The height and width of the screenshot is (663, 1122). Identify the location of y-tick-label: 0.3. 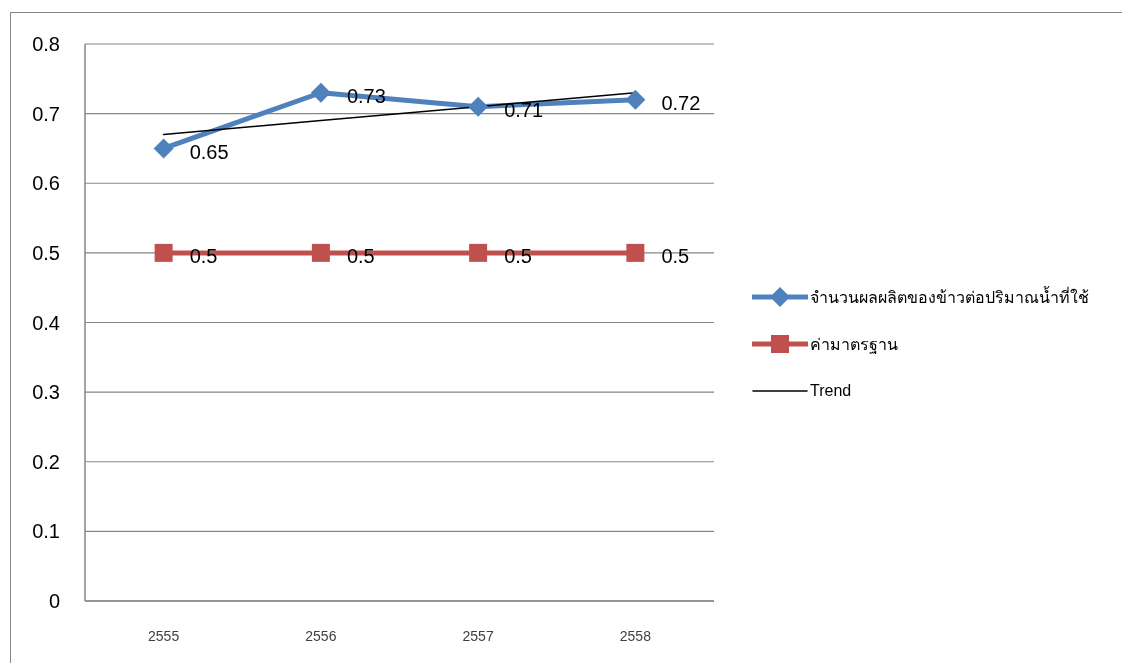
(46, 392).